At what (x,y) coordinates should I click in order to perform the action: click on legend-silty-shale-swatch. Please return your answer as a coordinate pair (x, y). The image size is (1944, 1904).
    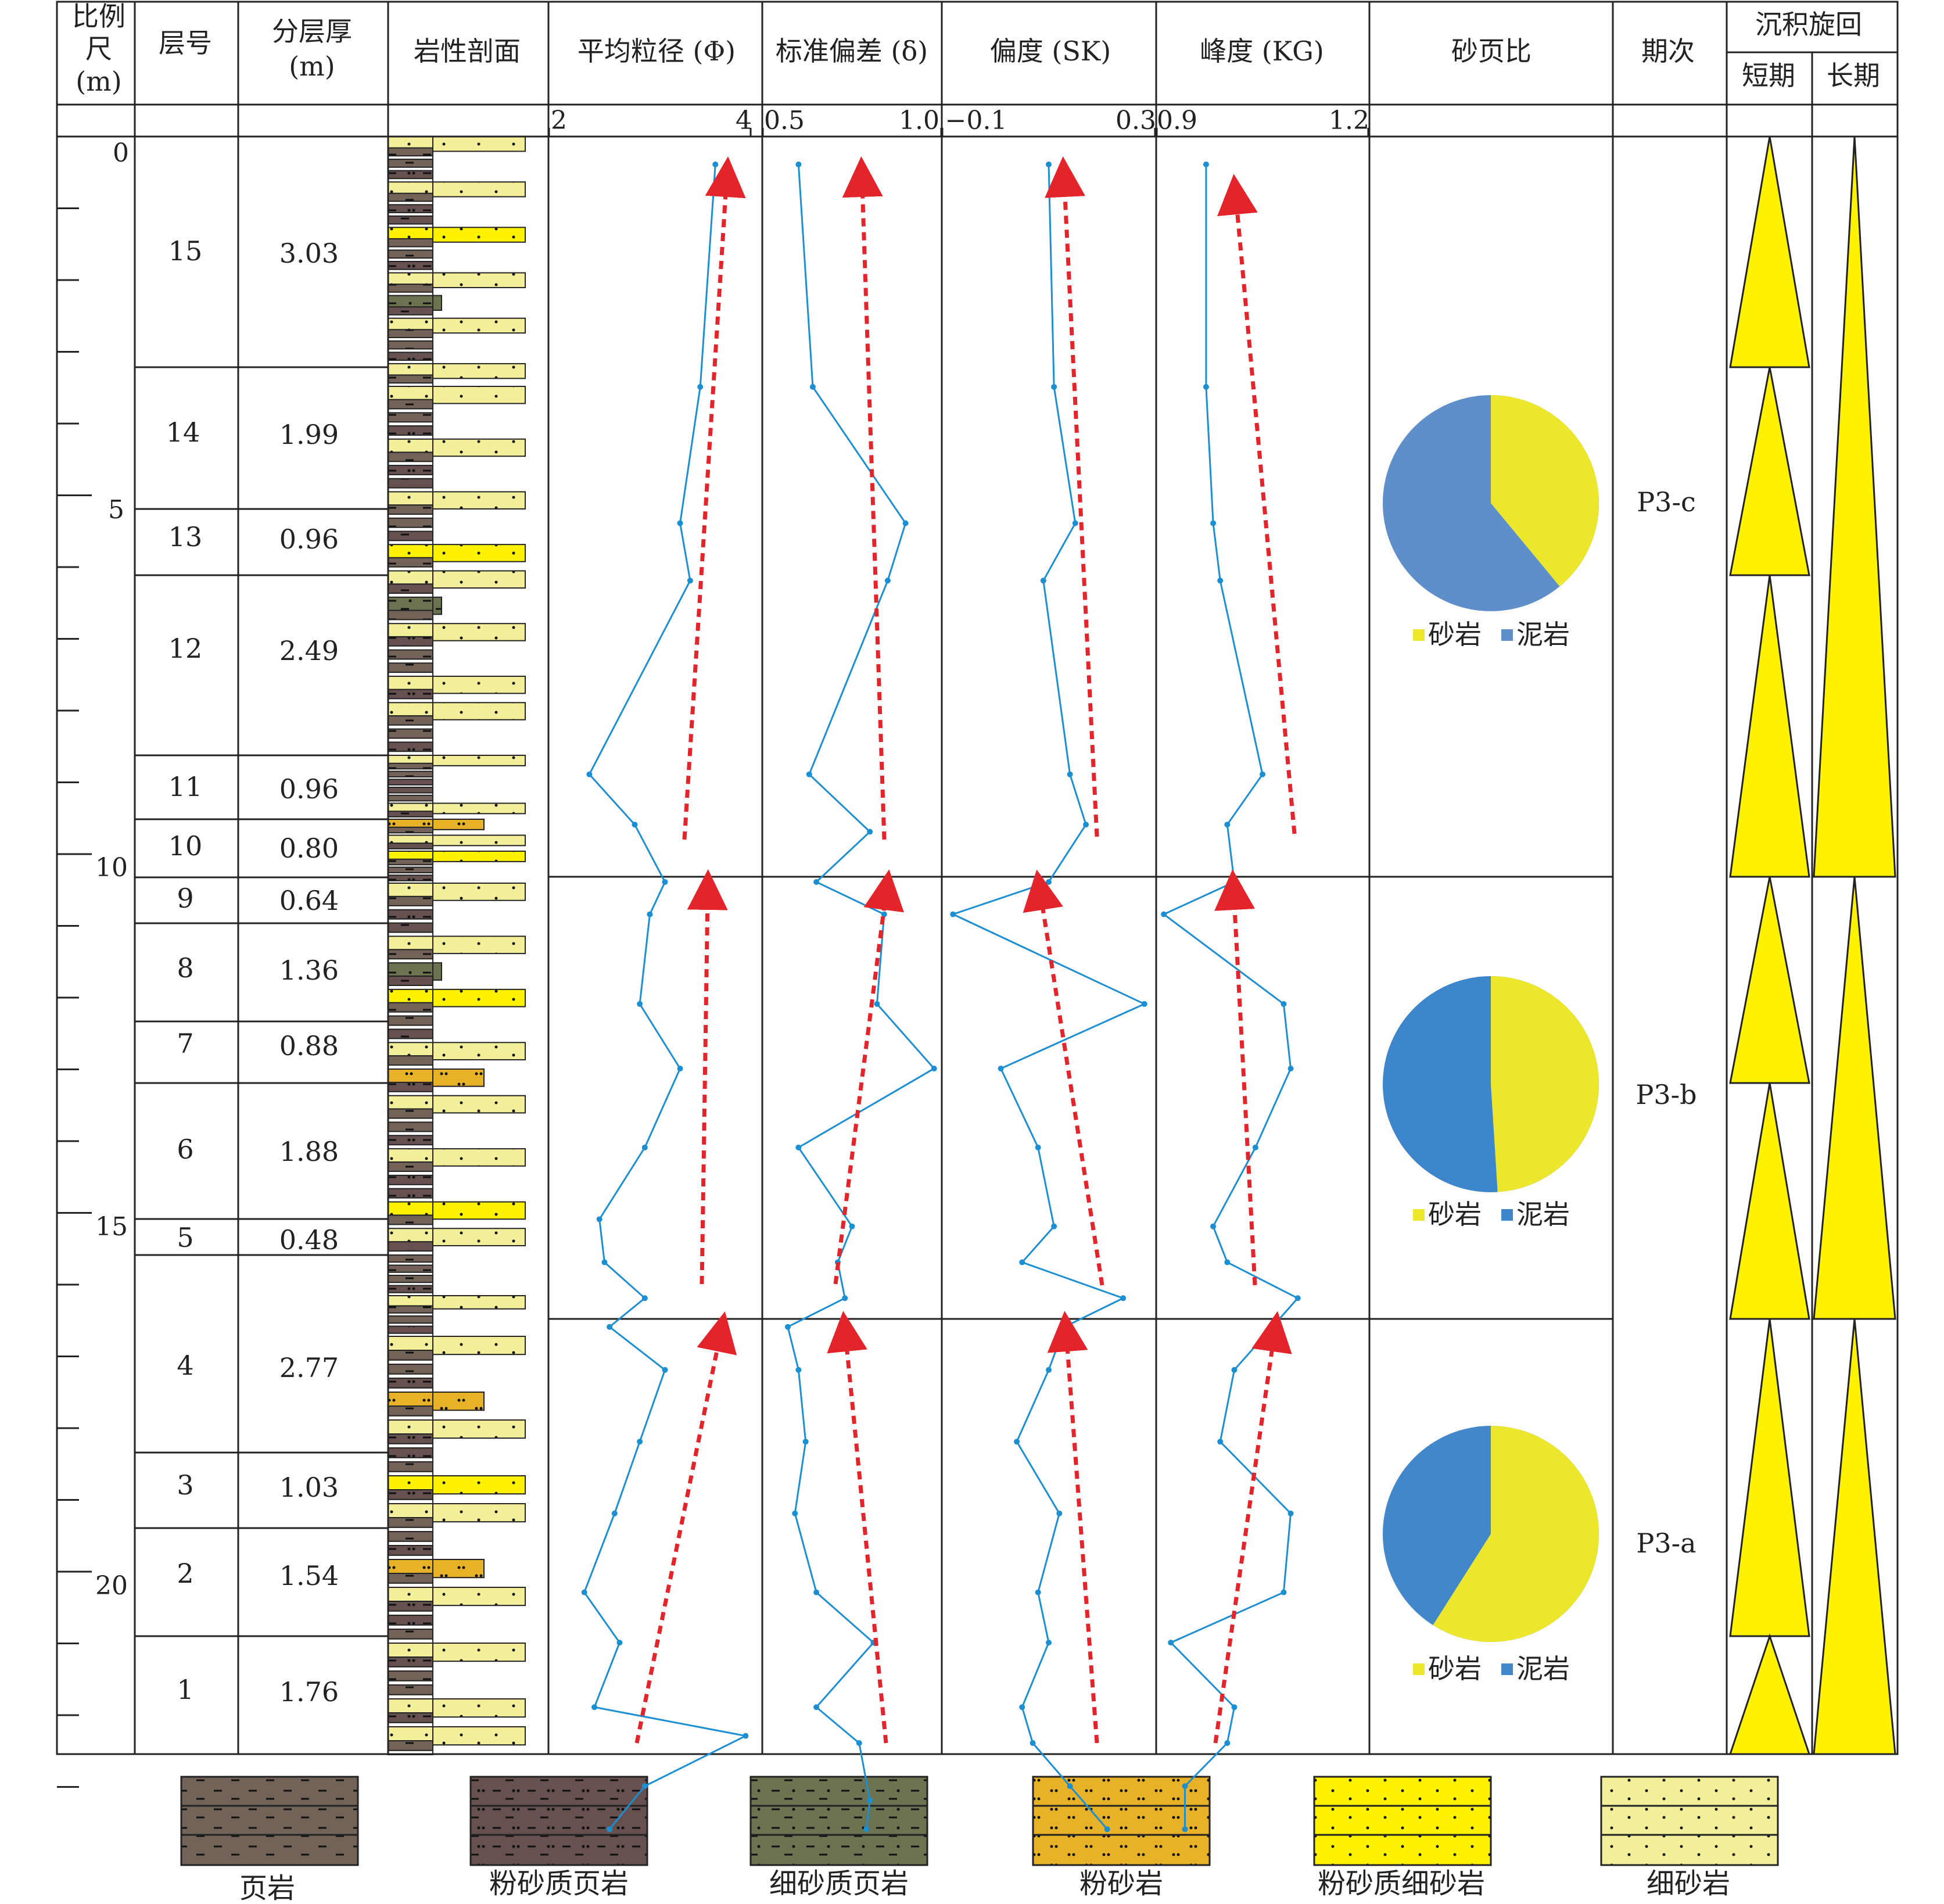
    Looking at the image, I should click on (558, 1821).